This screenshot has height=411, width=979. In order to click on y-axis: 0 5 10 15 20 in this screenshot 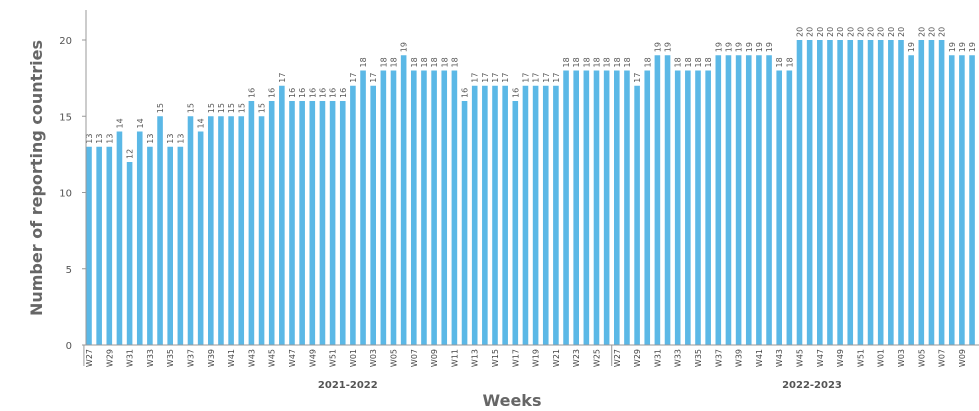, I will do `click(73, 181)`.